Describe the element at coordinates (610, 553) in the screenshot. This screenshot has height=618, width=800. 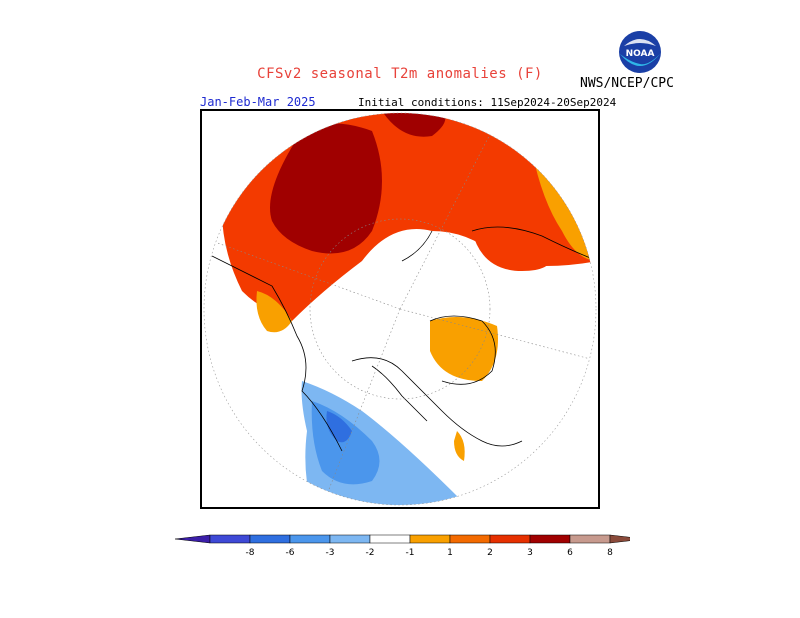
I see `legend-tick-label: 8` at that location.